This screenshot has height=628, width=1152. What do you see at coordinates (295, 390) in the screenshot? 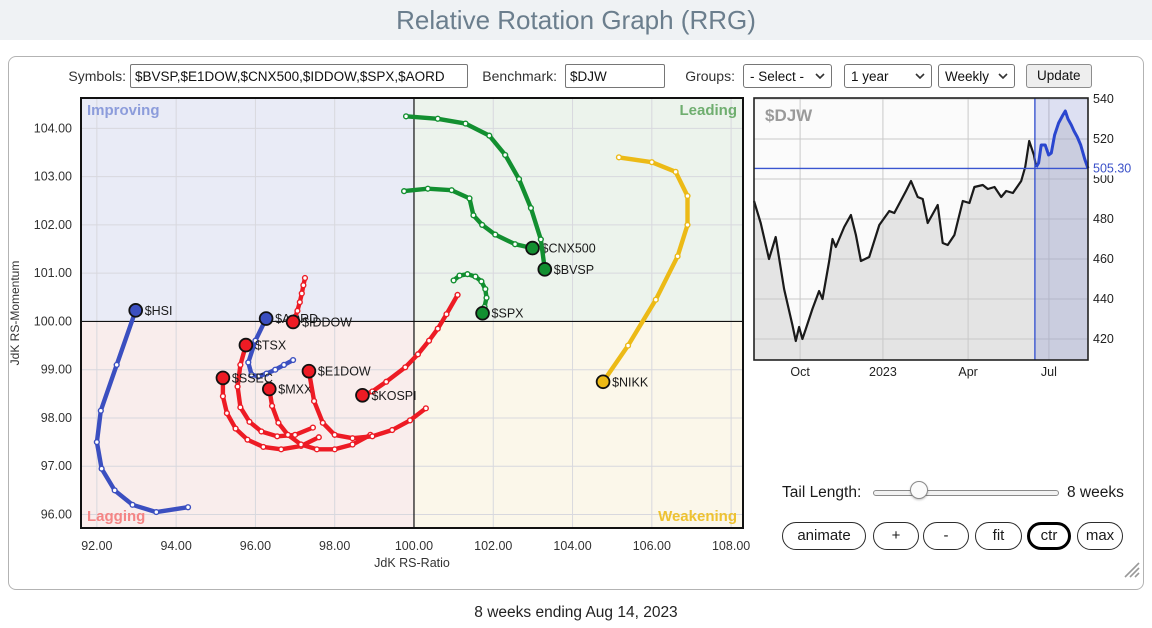
I see `series-label-MXX: $MXX` at bounding box center [295, 390].